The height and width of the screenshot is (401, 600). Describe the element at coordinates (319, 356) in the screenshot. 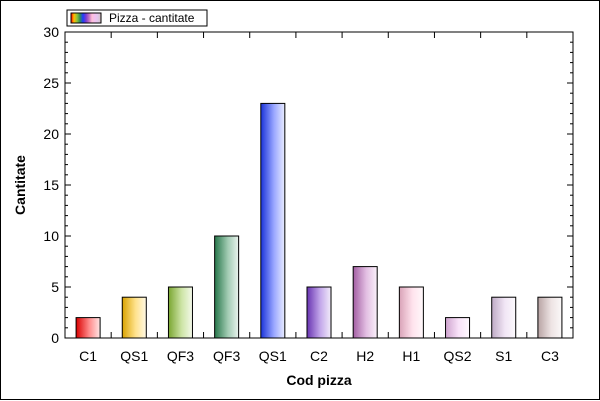

I see `x-tick-label: C2` at that location.